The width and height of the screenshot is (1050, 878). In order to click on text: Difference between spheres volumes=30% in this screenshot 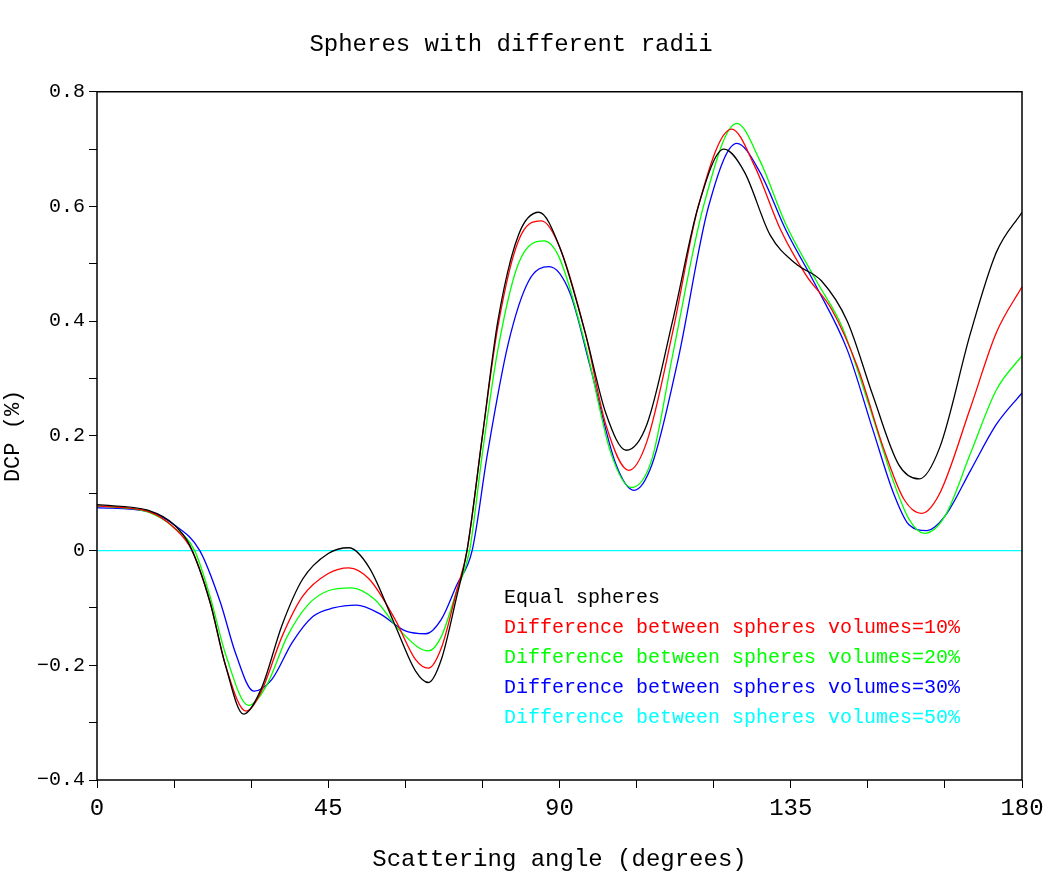, I will do `click(732, 688)`.